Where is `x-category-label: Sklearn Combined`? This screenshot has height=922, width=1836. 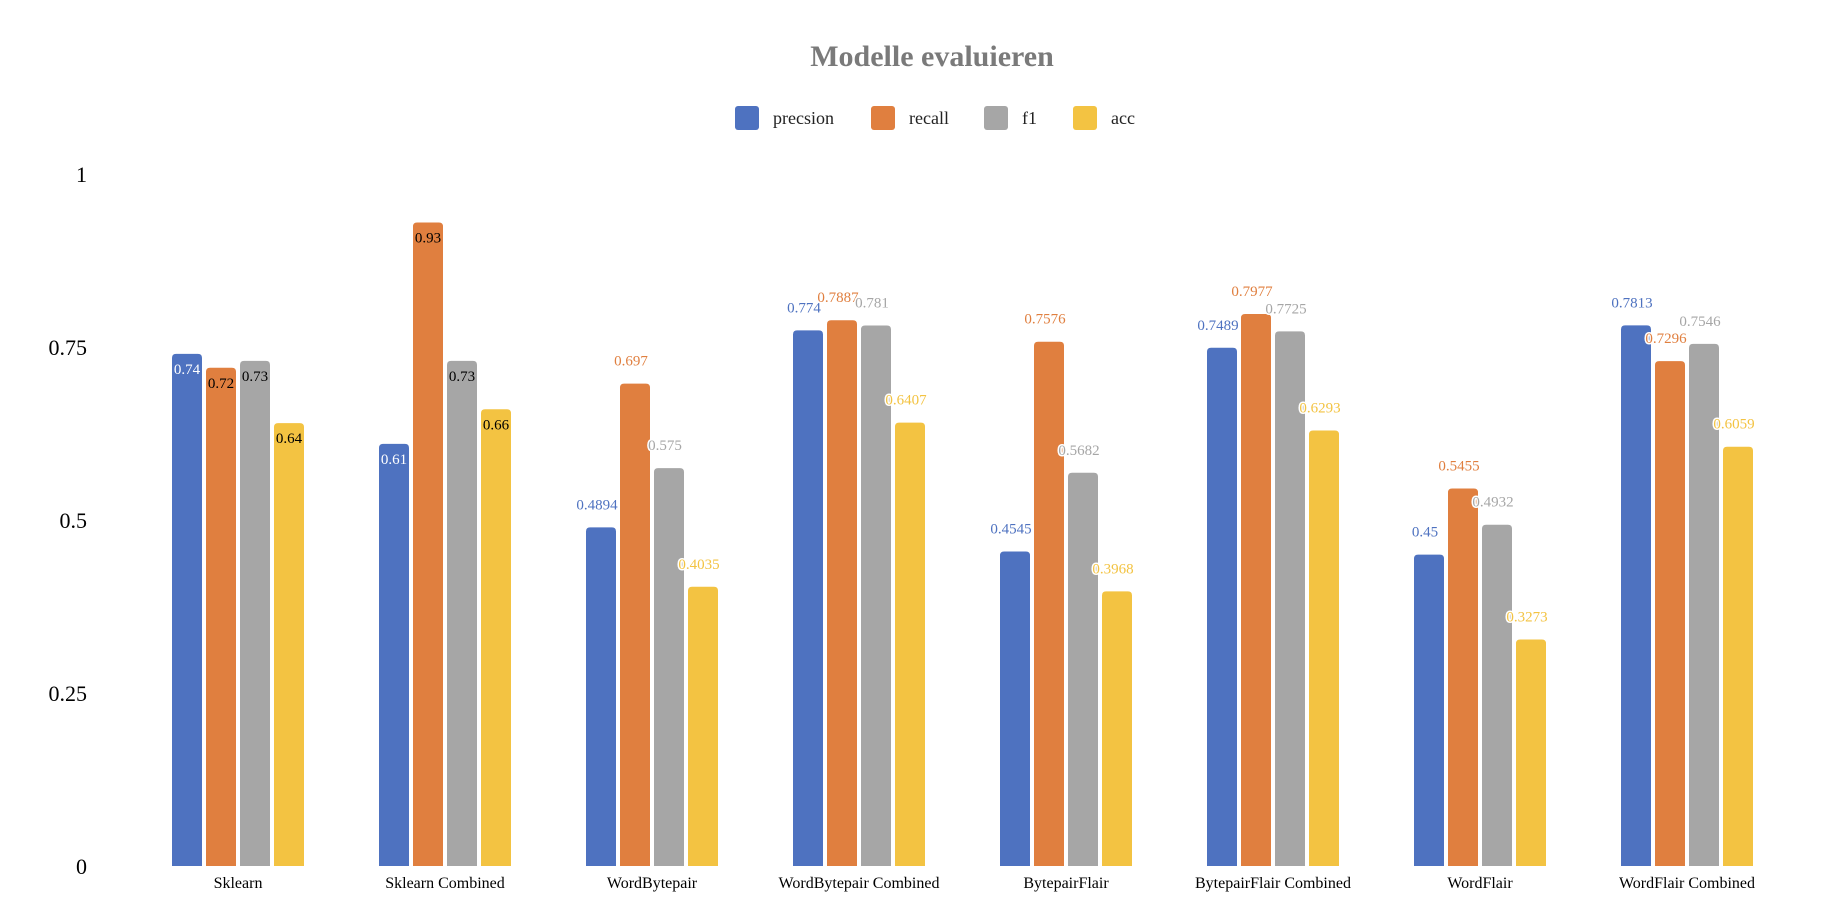 x-category-label: Sklearn Combined is located at coordinates (445, 883).